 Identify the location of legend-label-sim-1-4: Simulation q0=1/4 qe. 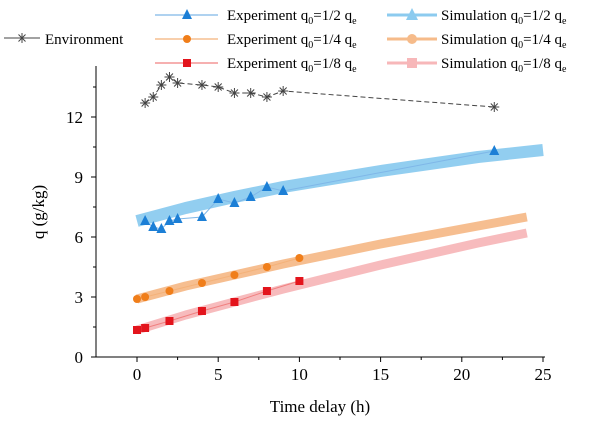
(504, 41).